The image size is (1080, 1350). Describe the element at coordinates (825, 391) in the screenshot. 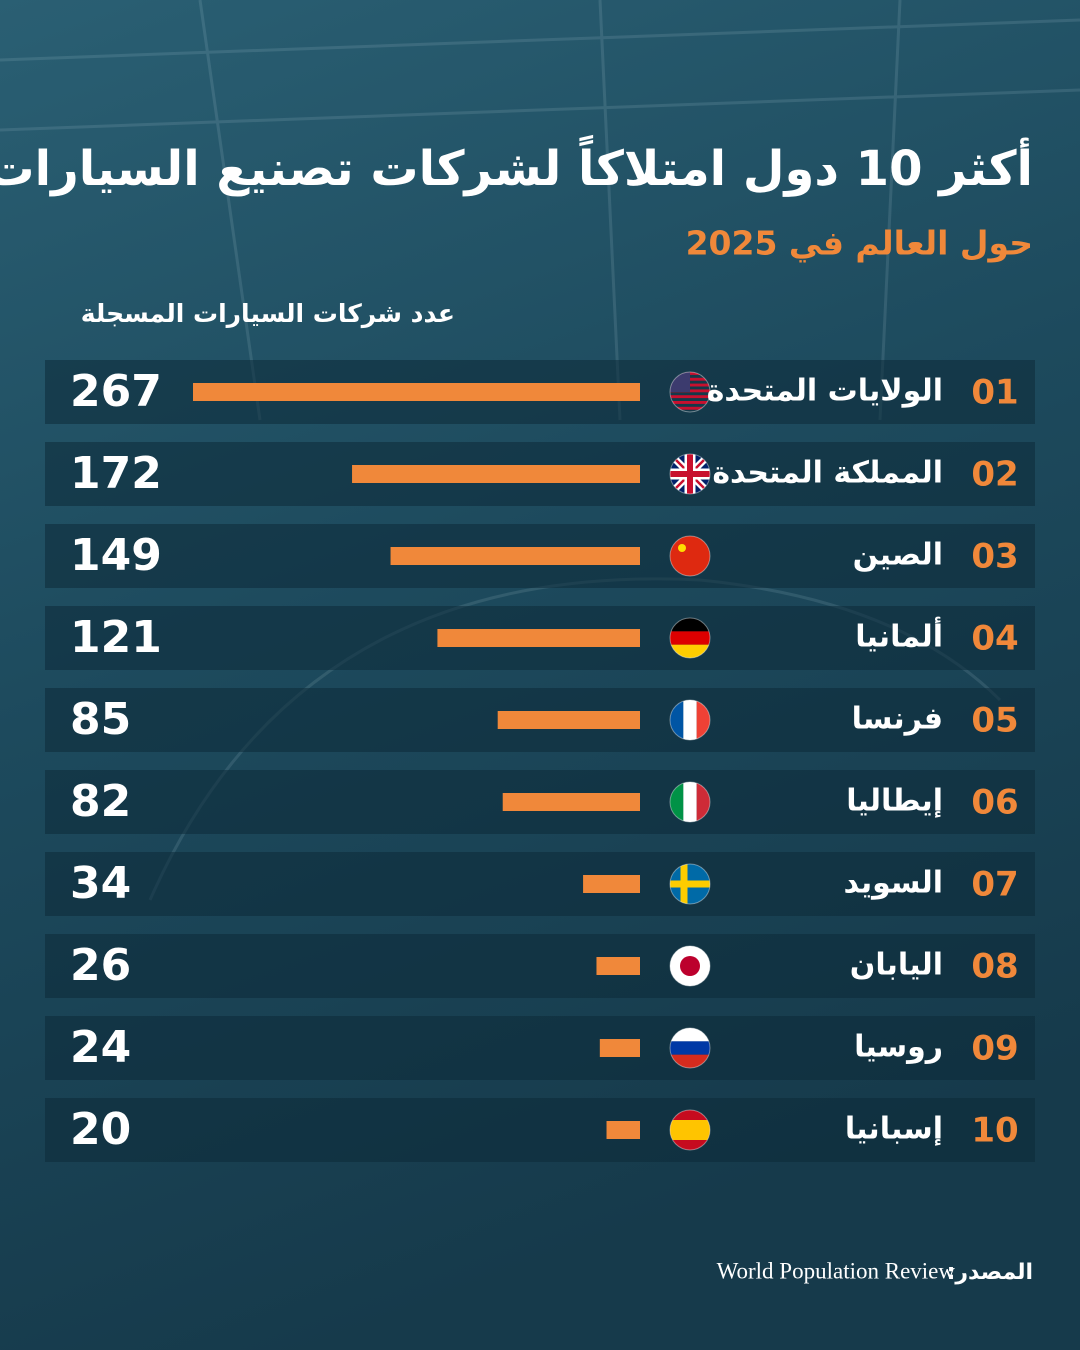

I see `country-label: الولايات المتحدة` at that location.